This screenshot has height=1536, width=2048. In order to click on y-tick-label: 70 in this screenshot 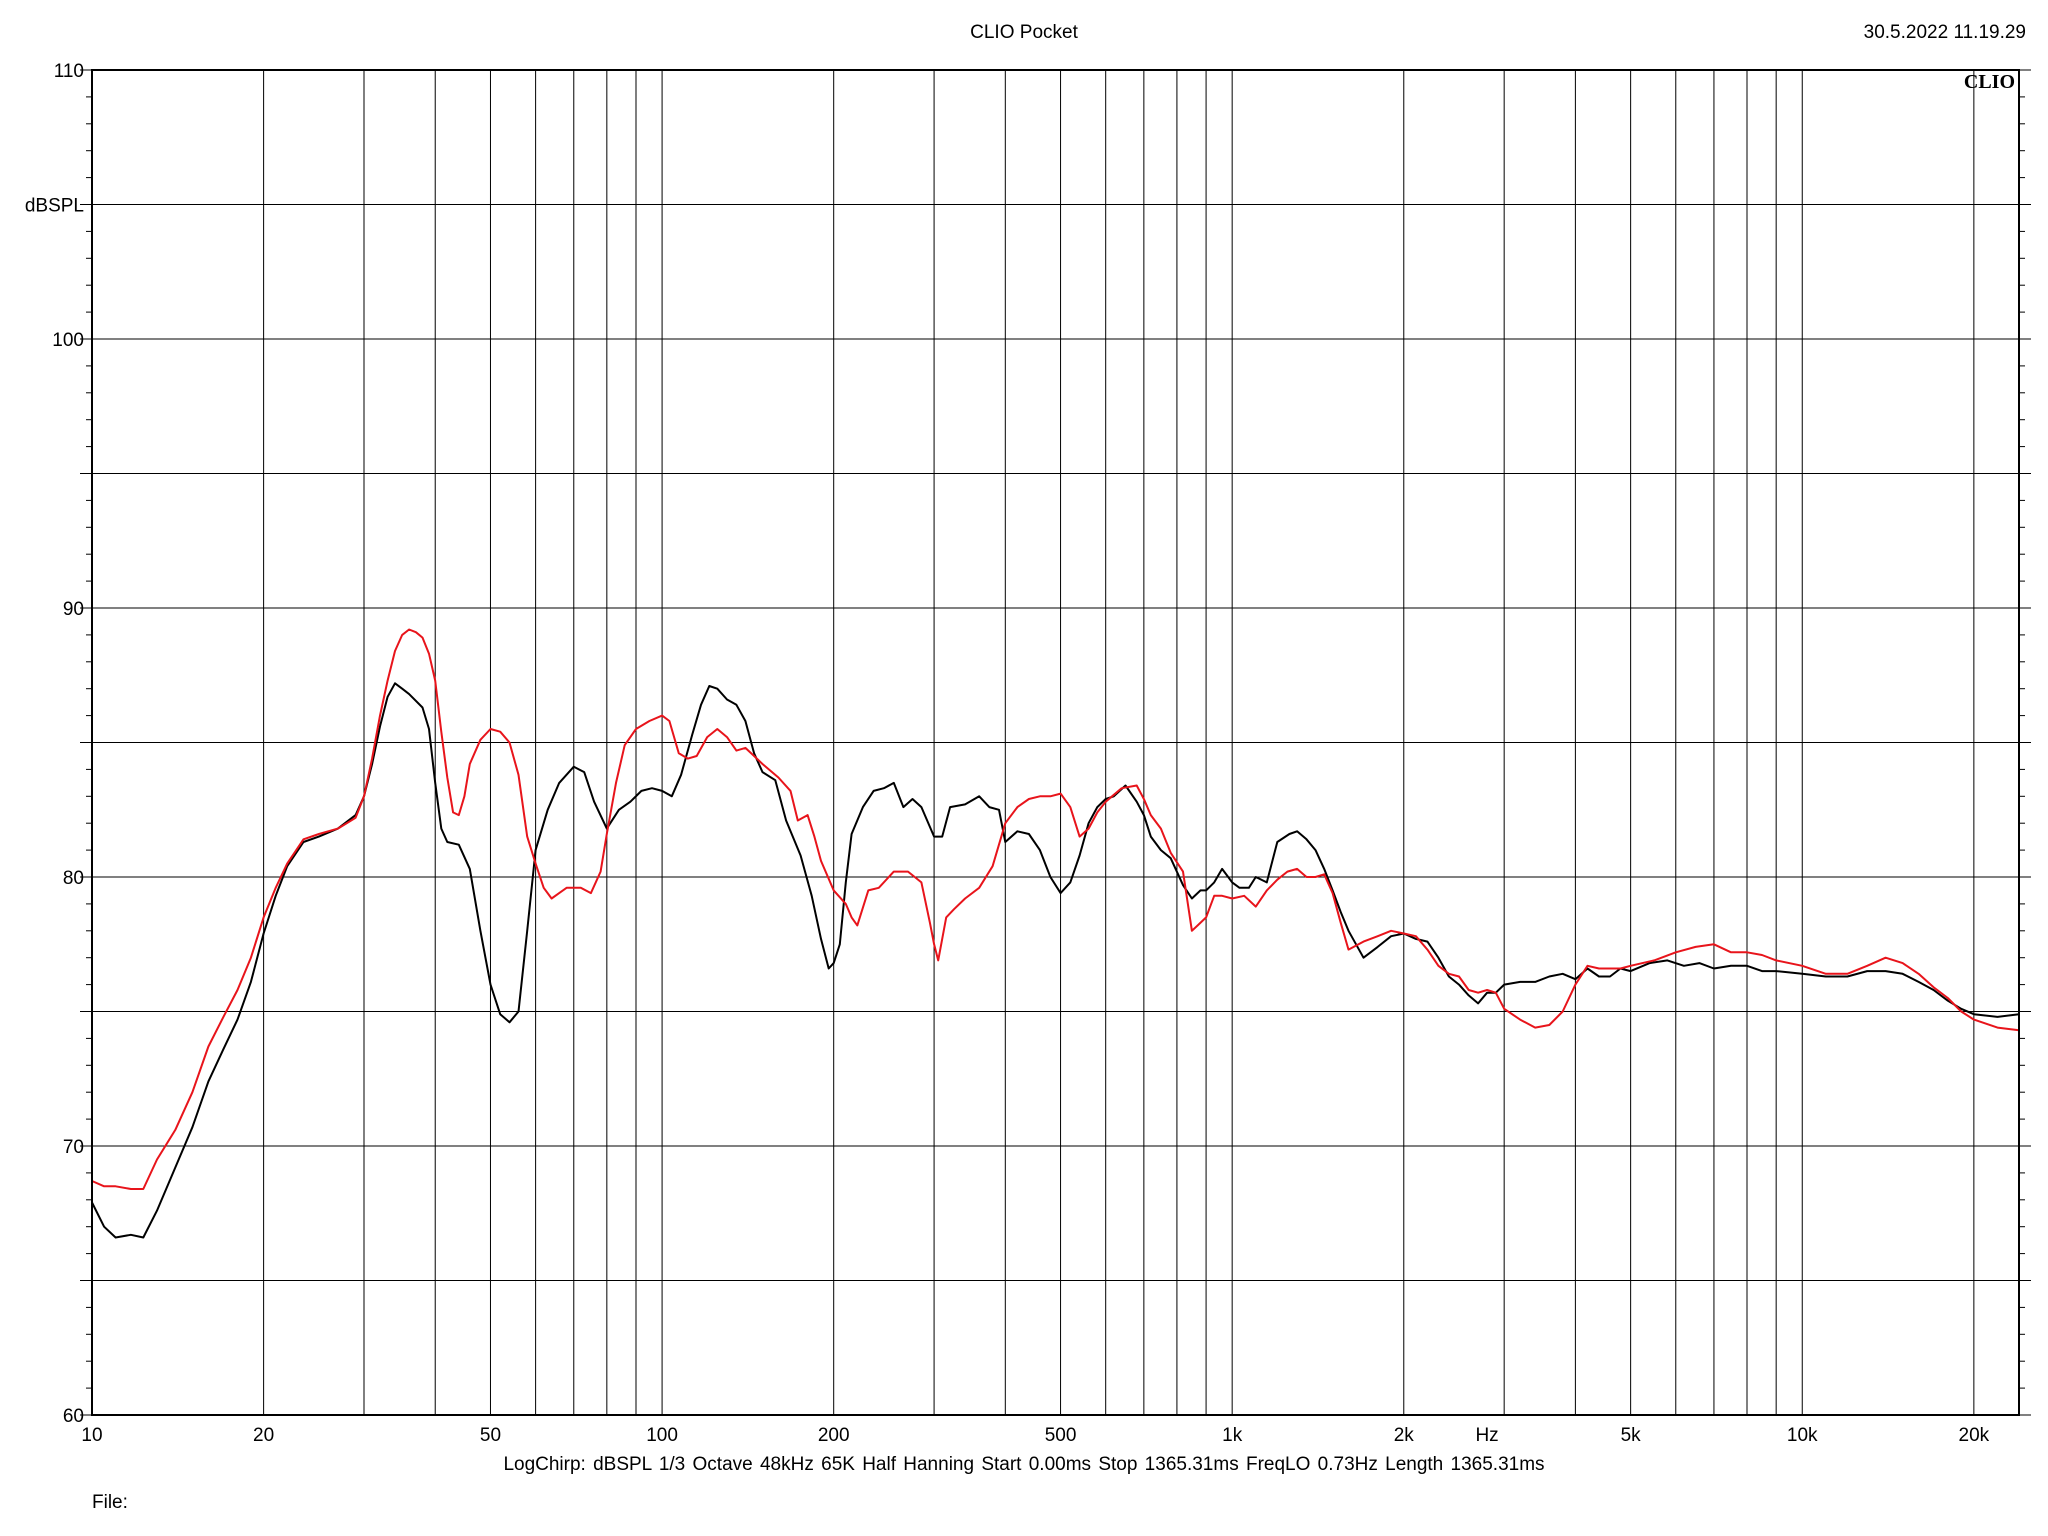, I will do `click(73, 1147)`.